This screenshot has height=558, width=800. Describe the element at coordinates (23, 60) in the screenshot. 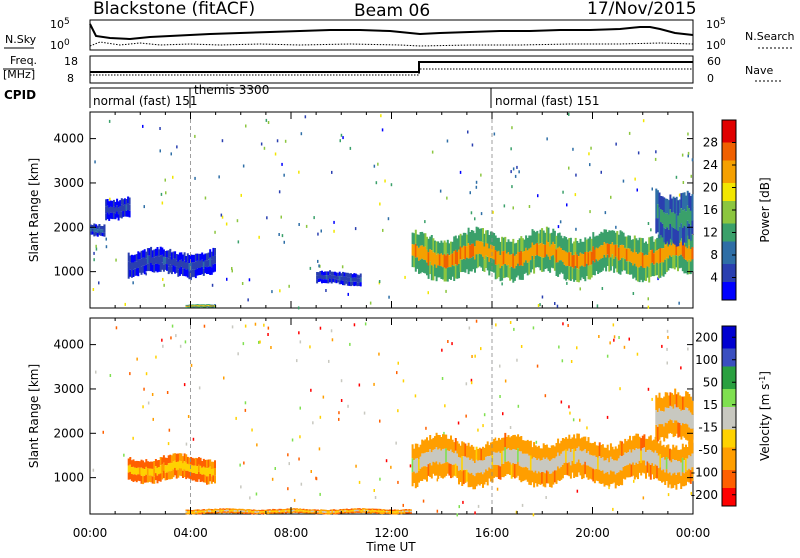

I see `freq-label: Freq.` at that location.